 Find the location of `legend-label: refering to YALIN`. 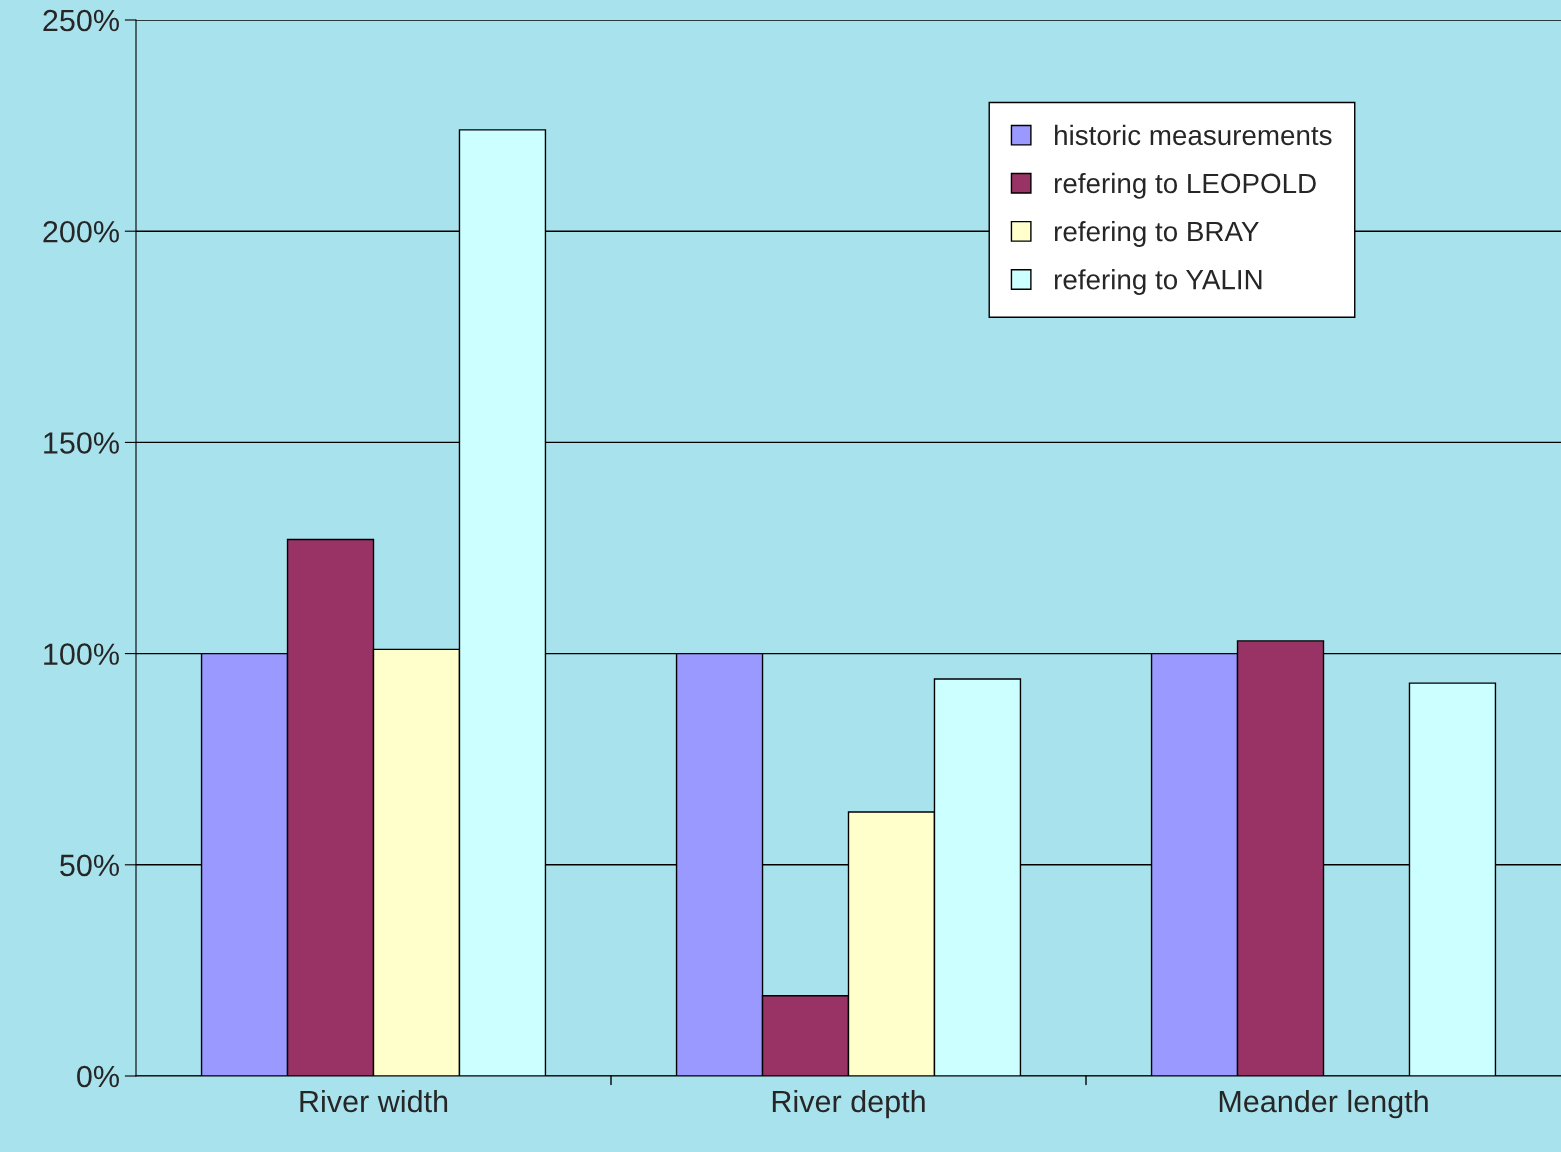

legend-label: refering to YALIN is located at coordinates (1158, 282).